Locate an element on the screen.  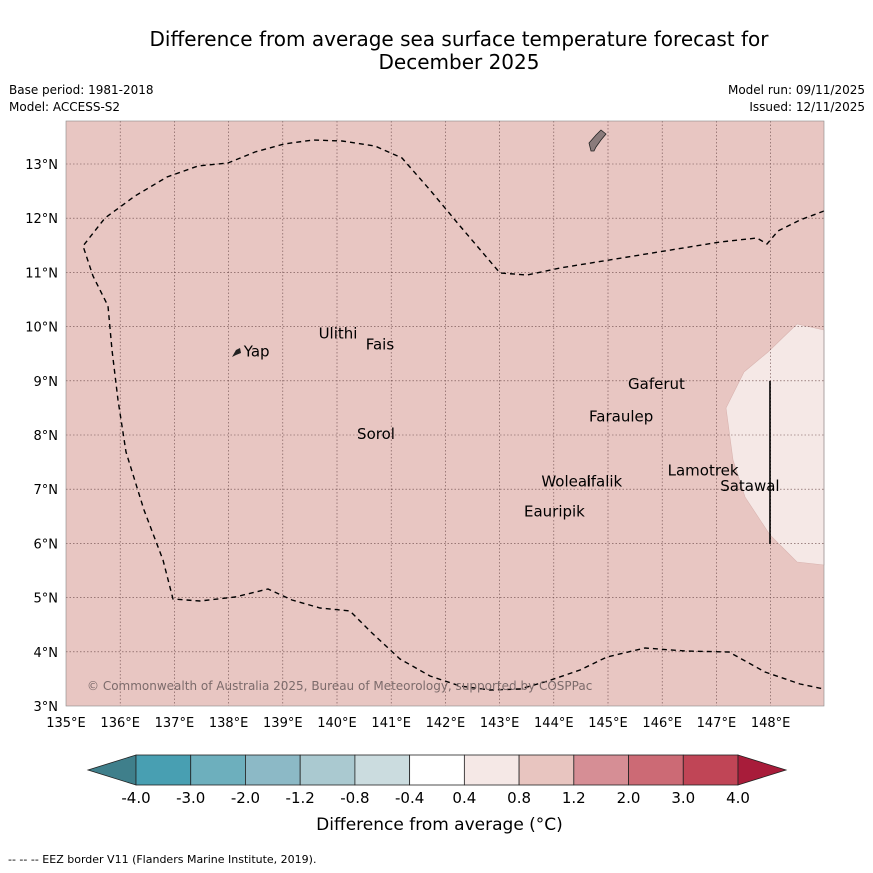
x-tick-label: 138°E is located at coordinates (229, 723).